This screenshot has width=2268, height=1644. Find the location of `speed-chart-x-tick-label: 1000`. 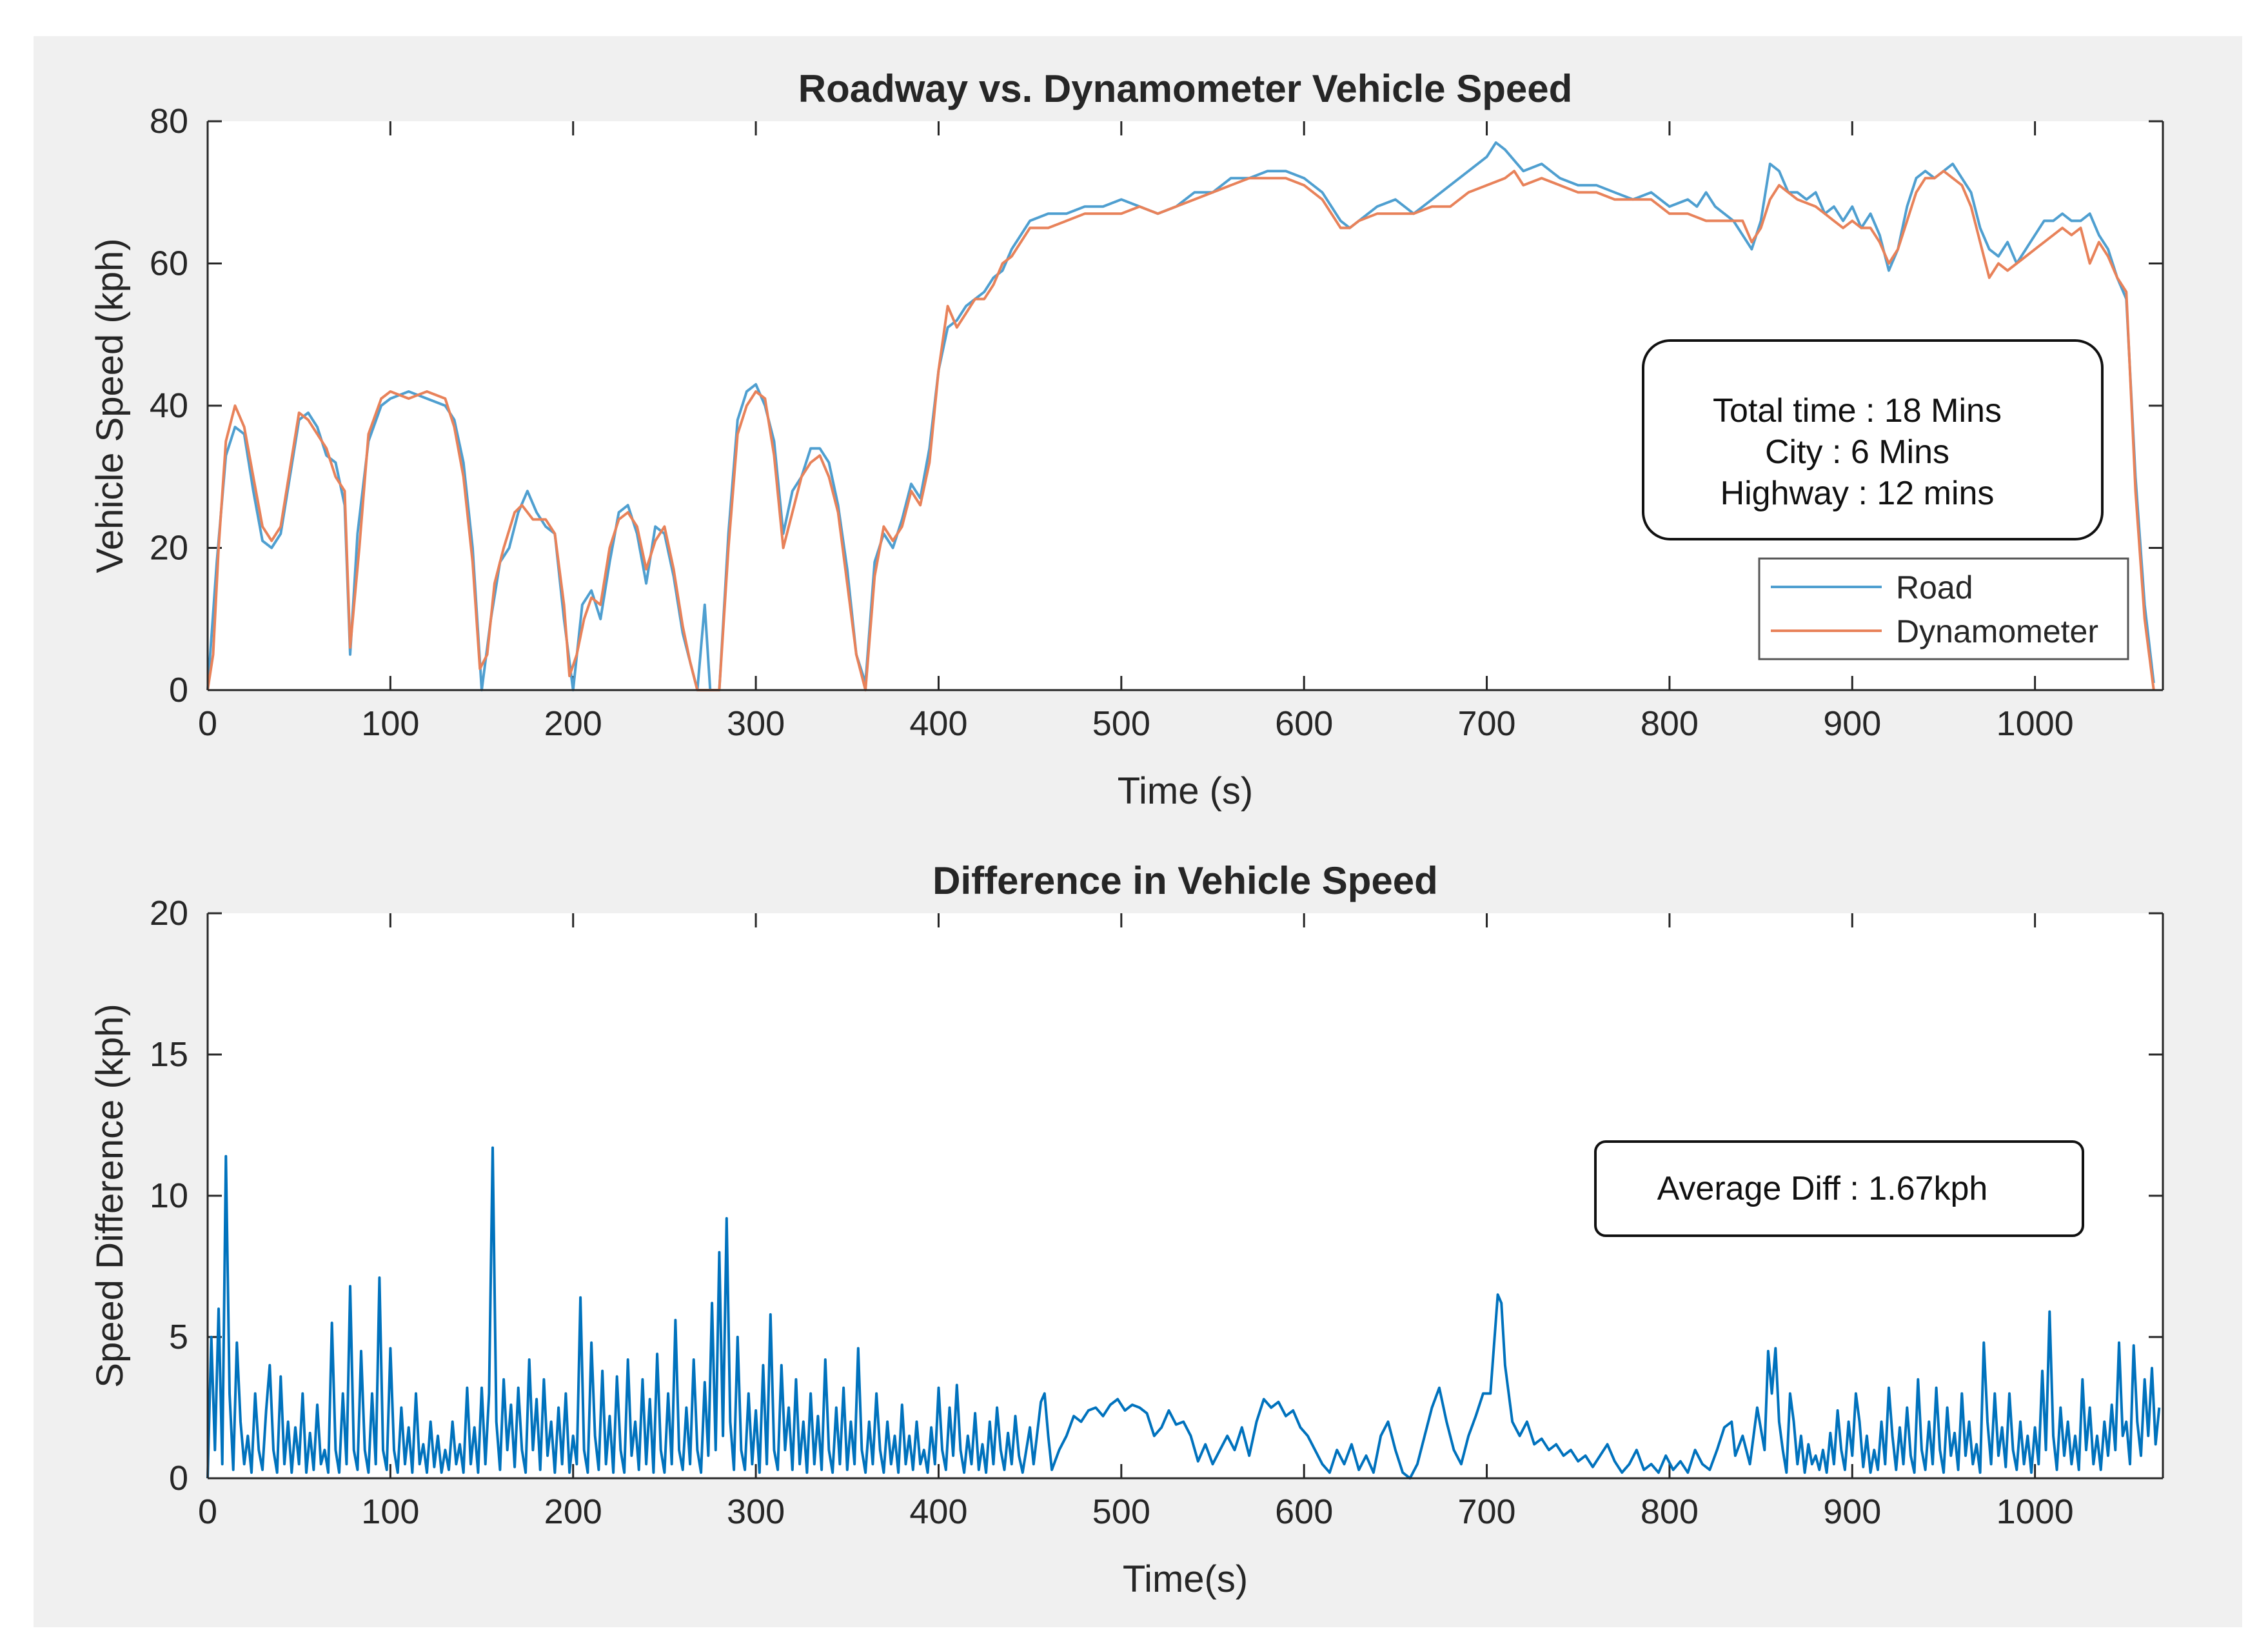

speed-chart-x-tick-label: 1000 is located at coordinates (2035, 723).